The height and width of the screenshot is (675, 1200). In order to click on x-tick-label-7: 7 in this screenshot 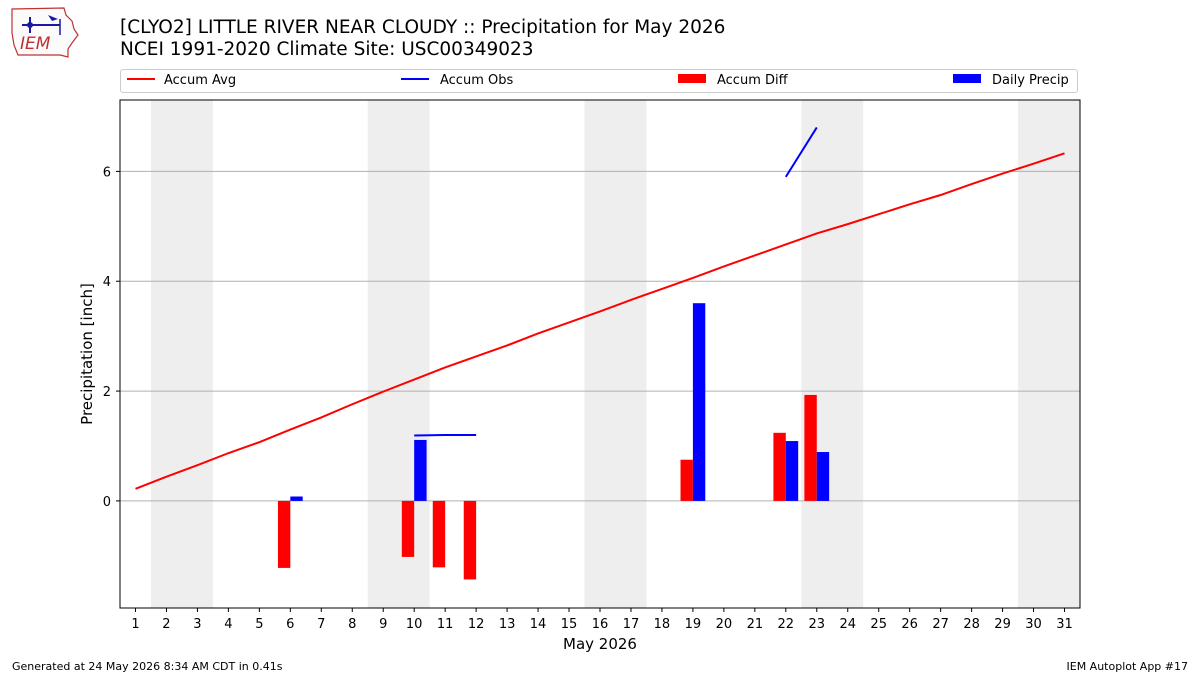, I will do `click(321, 624)`.